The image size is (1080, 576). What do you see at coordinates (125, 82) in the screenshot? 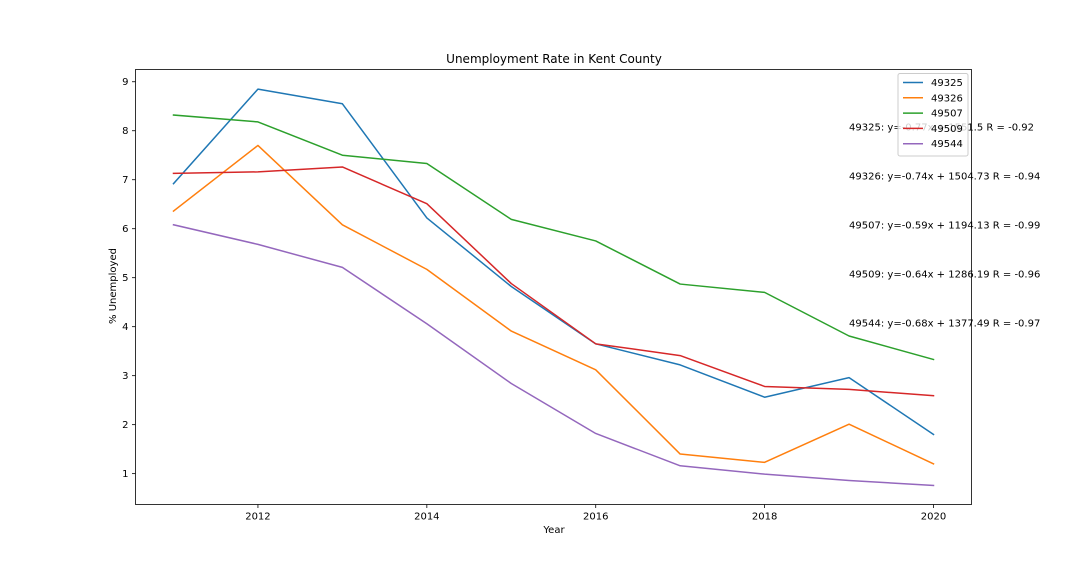
I see `y-tick-label: 9` at bounding box center [125, 82].